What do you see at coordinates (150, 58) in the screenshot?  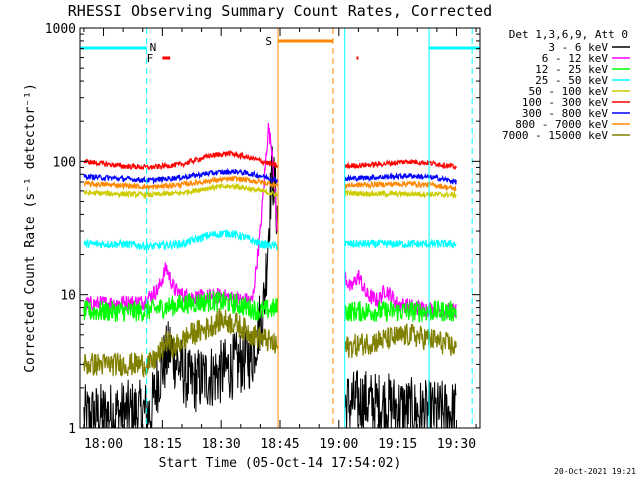 I see `annotation-flag-label: F` at bounding box center [150, 58].